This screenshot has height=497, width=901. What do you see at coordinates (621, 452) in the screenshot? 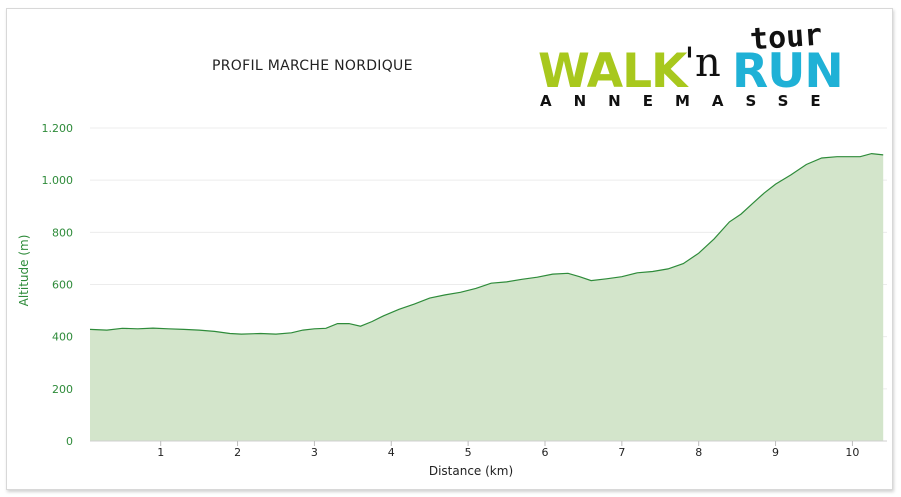
I see `x-tick-label: 7` at bounding box center [621, 452].